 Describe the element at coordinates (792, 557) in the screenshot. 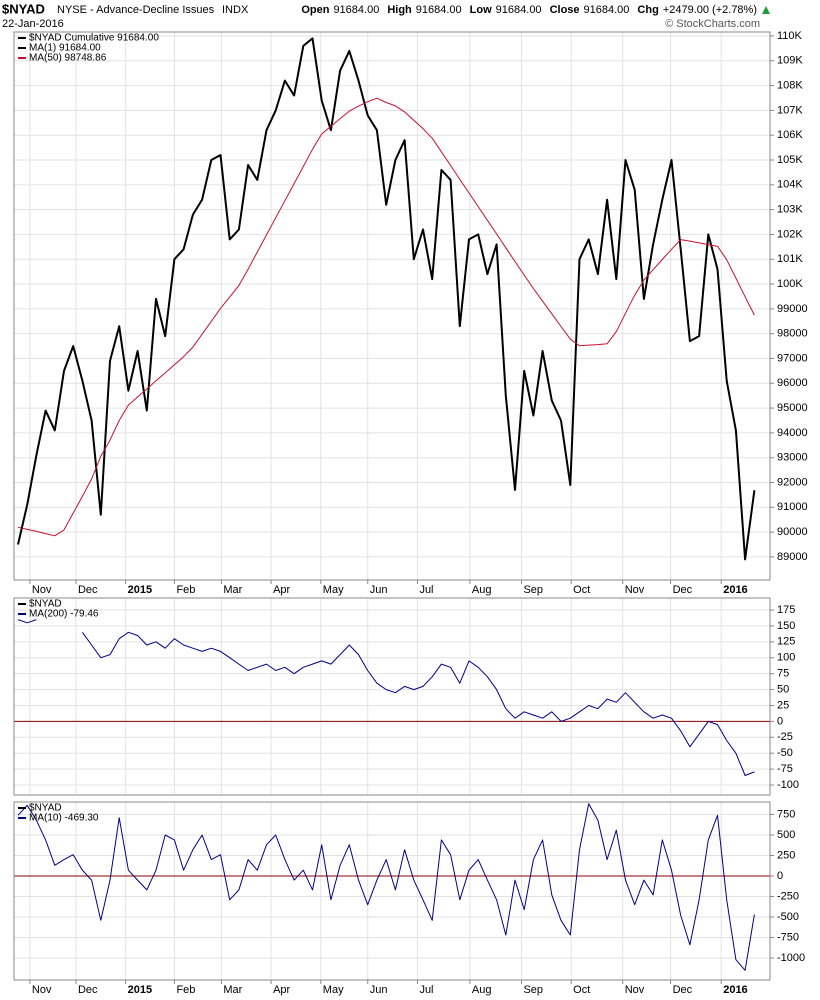

I see `y-tick-label: 89000` at that location.